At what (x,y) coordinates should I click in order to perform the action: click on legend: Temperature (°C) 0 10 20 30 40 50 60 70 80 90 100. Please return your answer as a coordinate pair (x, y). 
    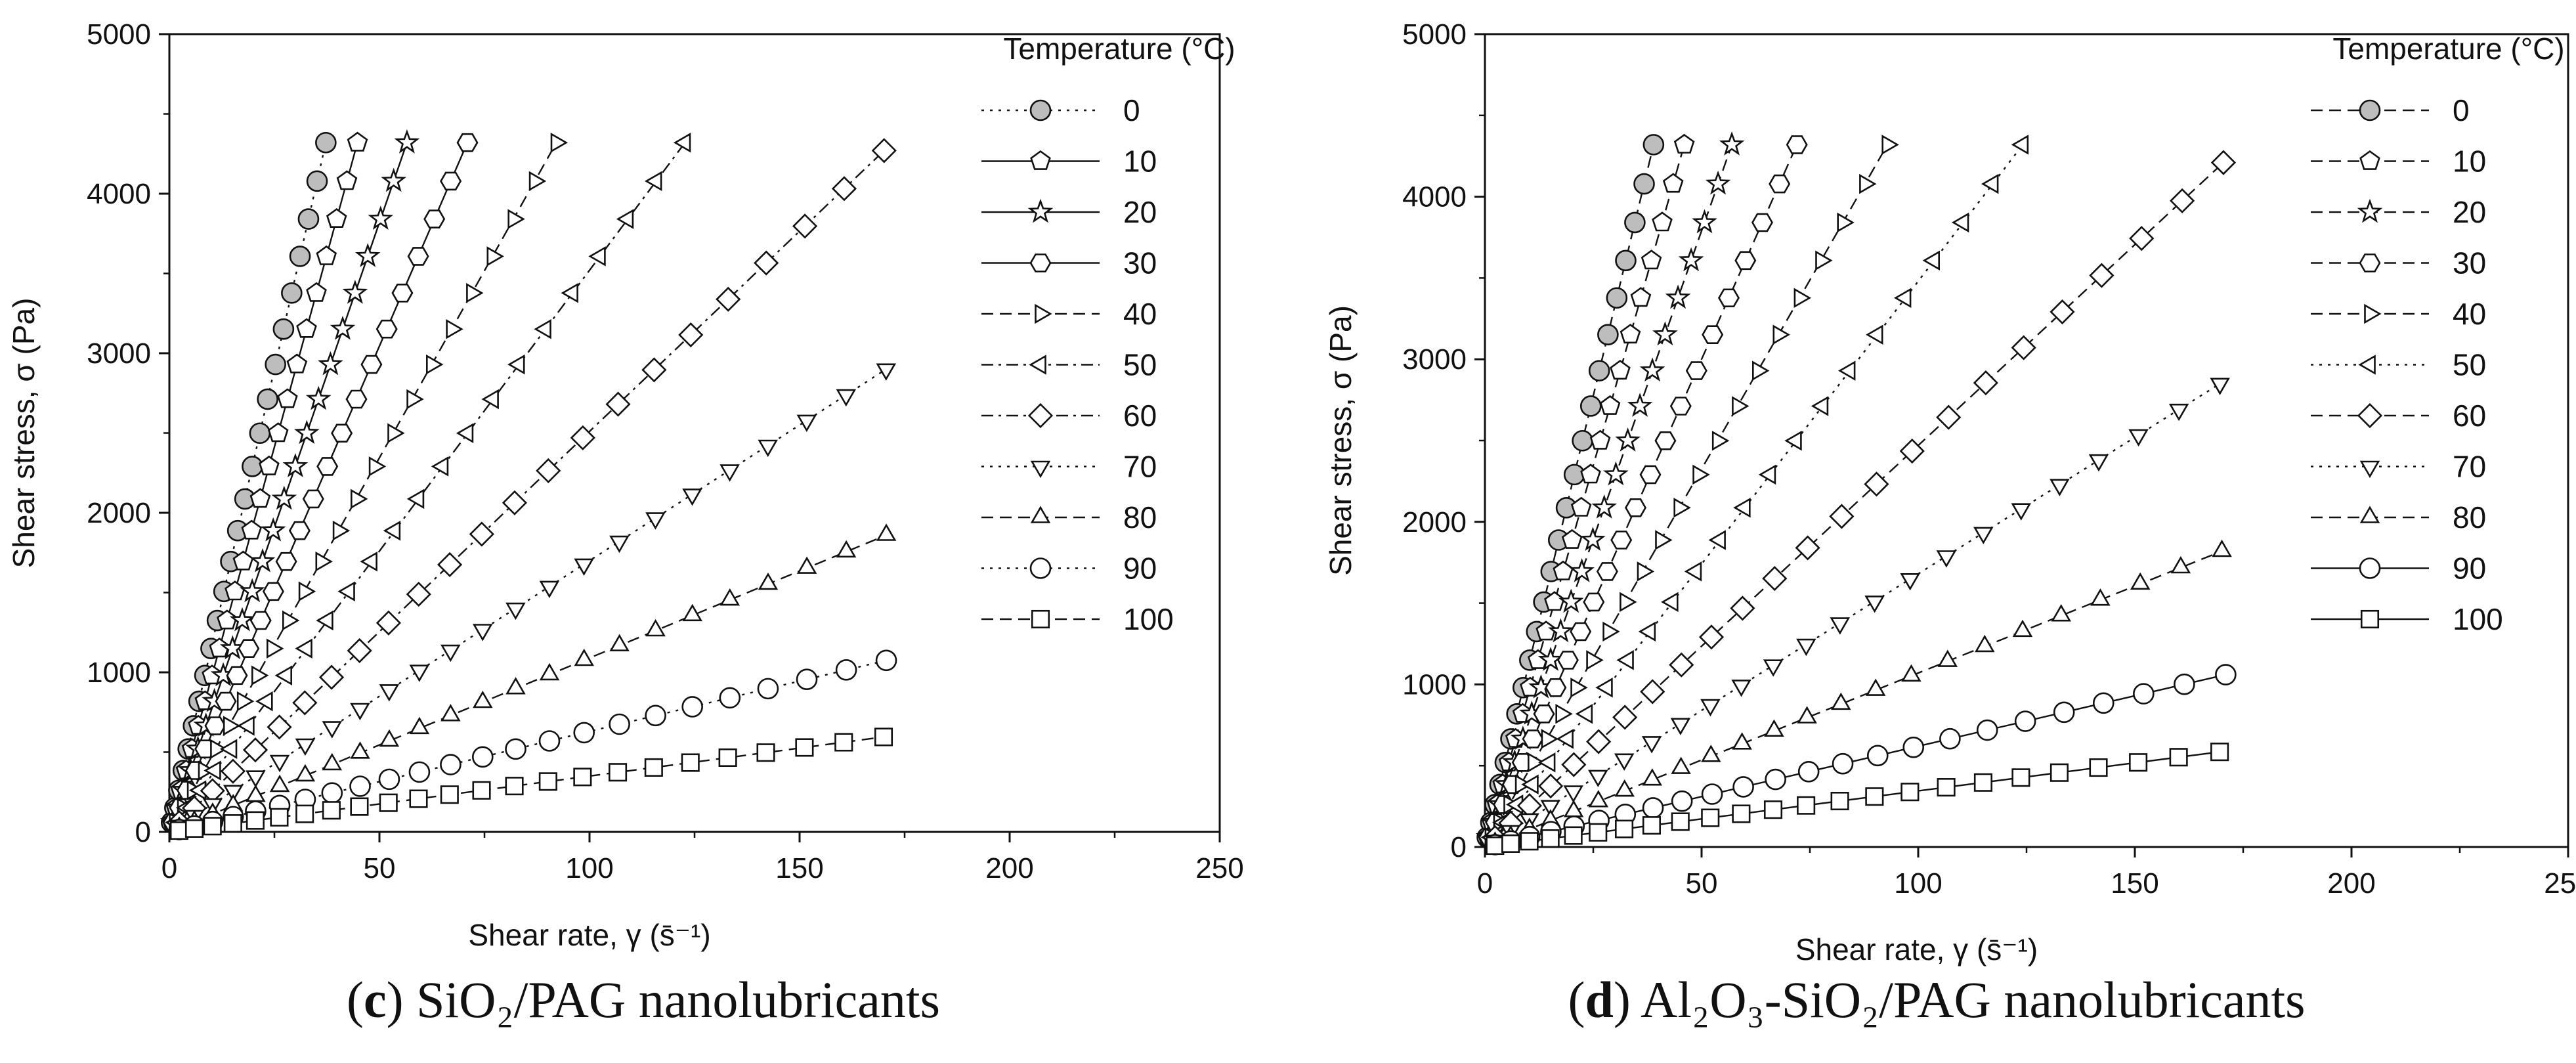
    Looking at the image, I should click on (2438, 334).